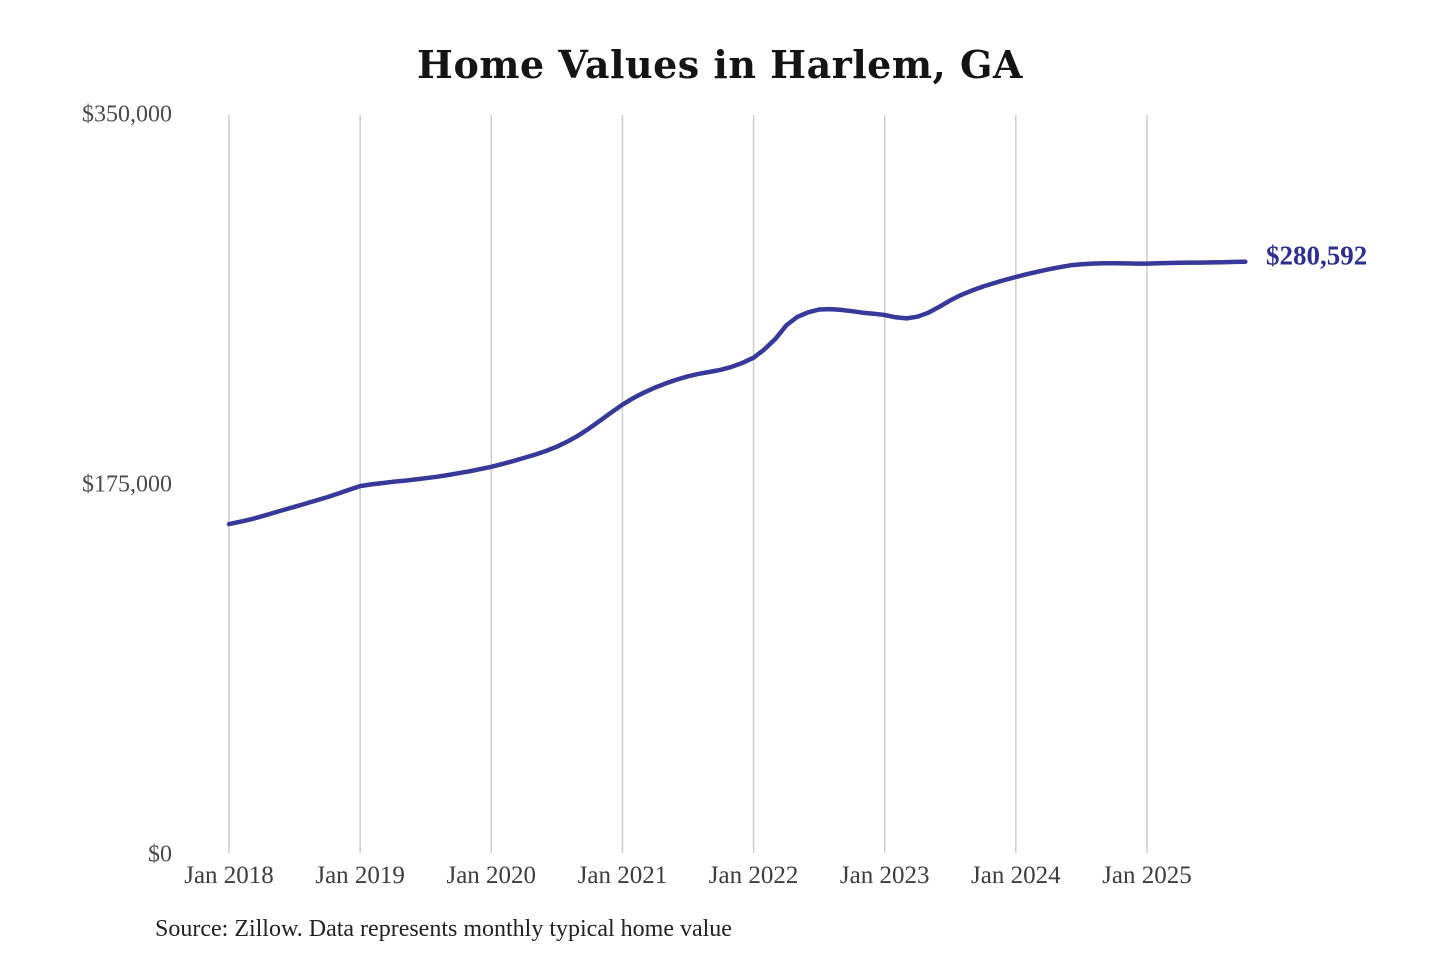  What do you see at coordinates (622, 875) in the screenshot?
I see `x-axis-tick-label: Jan 2021` at bounding box center [622, 875].